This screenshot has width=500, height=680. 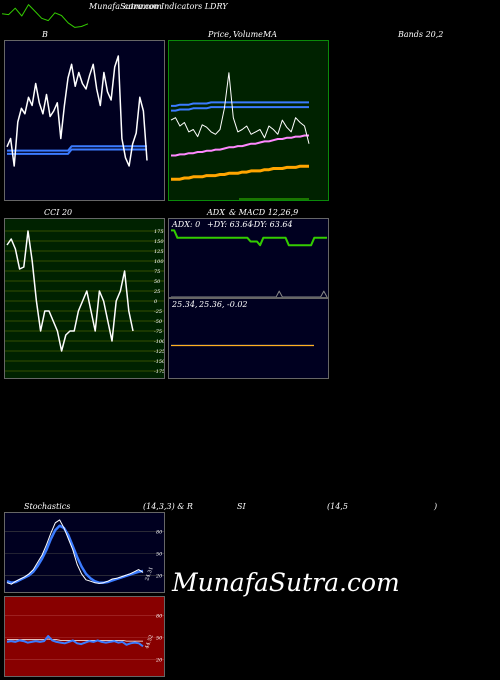 I want to click on cci-tick-label: -125, so click(x=159, y=352).